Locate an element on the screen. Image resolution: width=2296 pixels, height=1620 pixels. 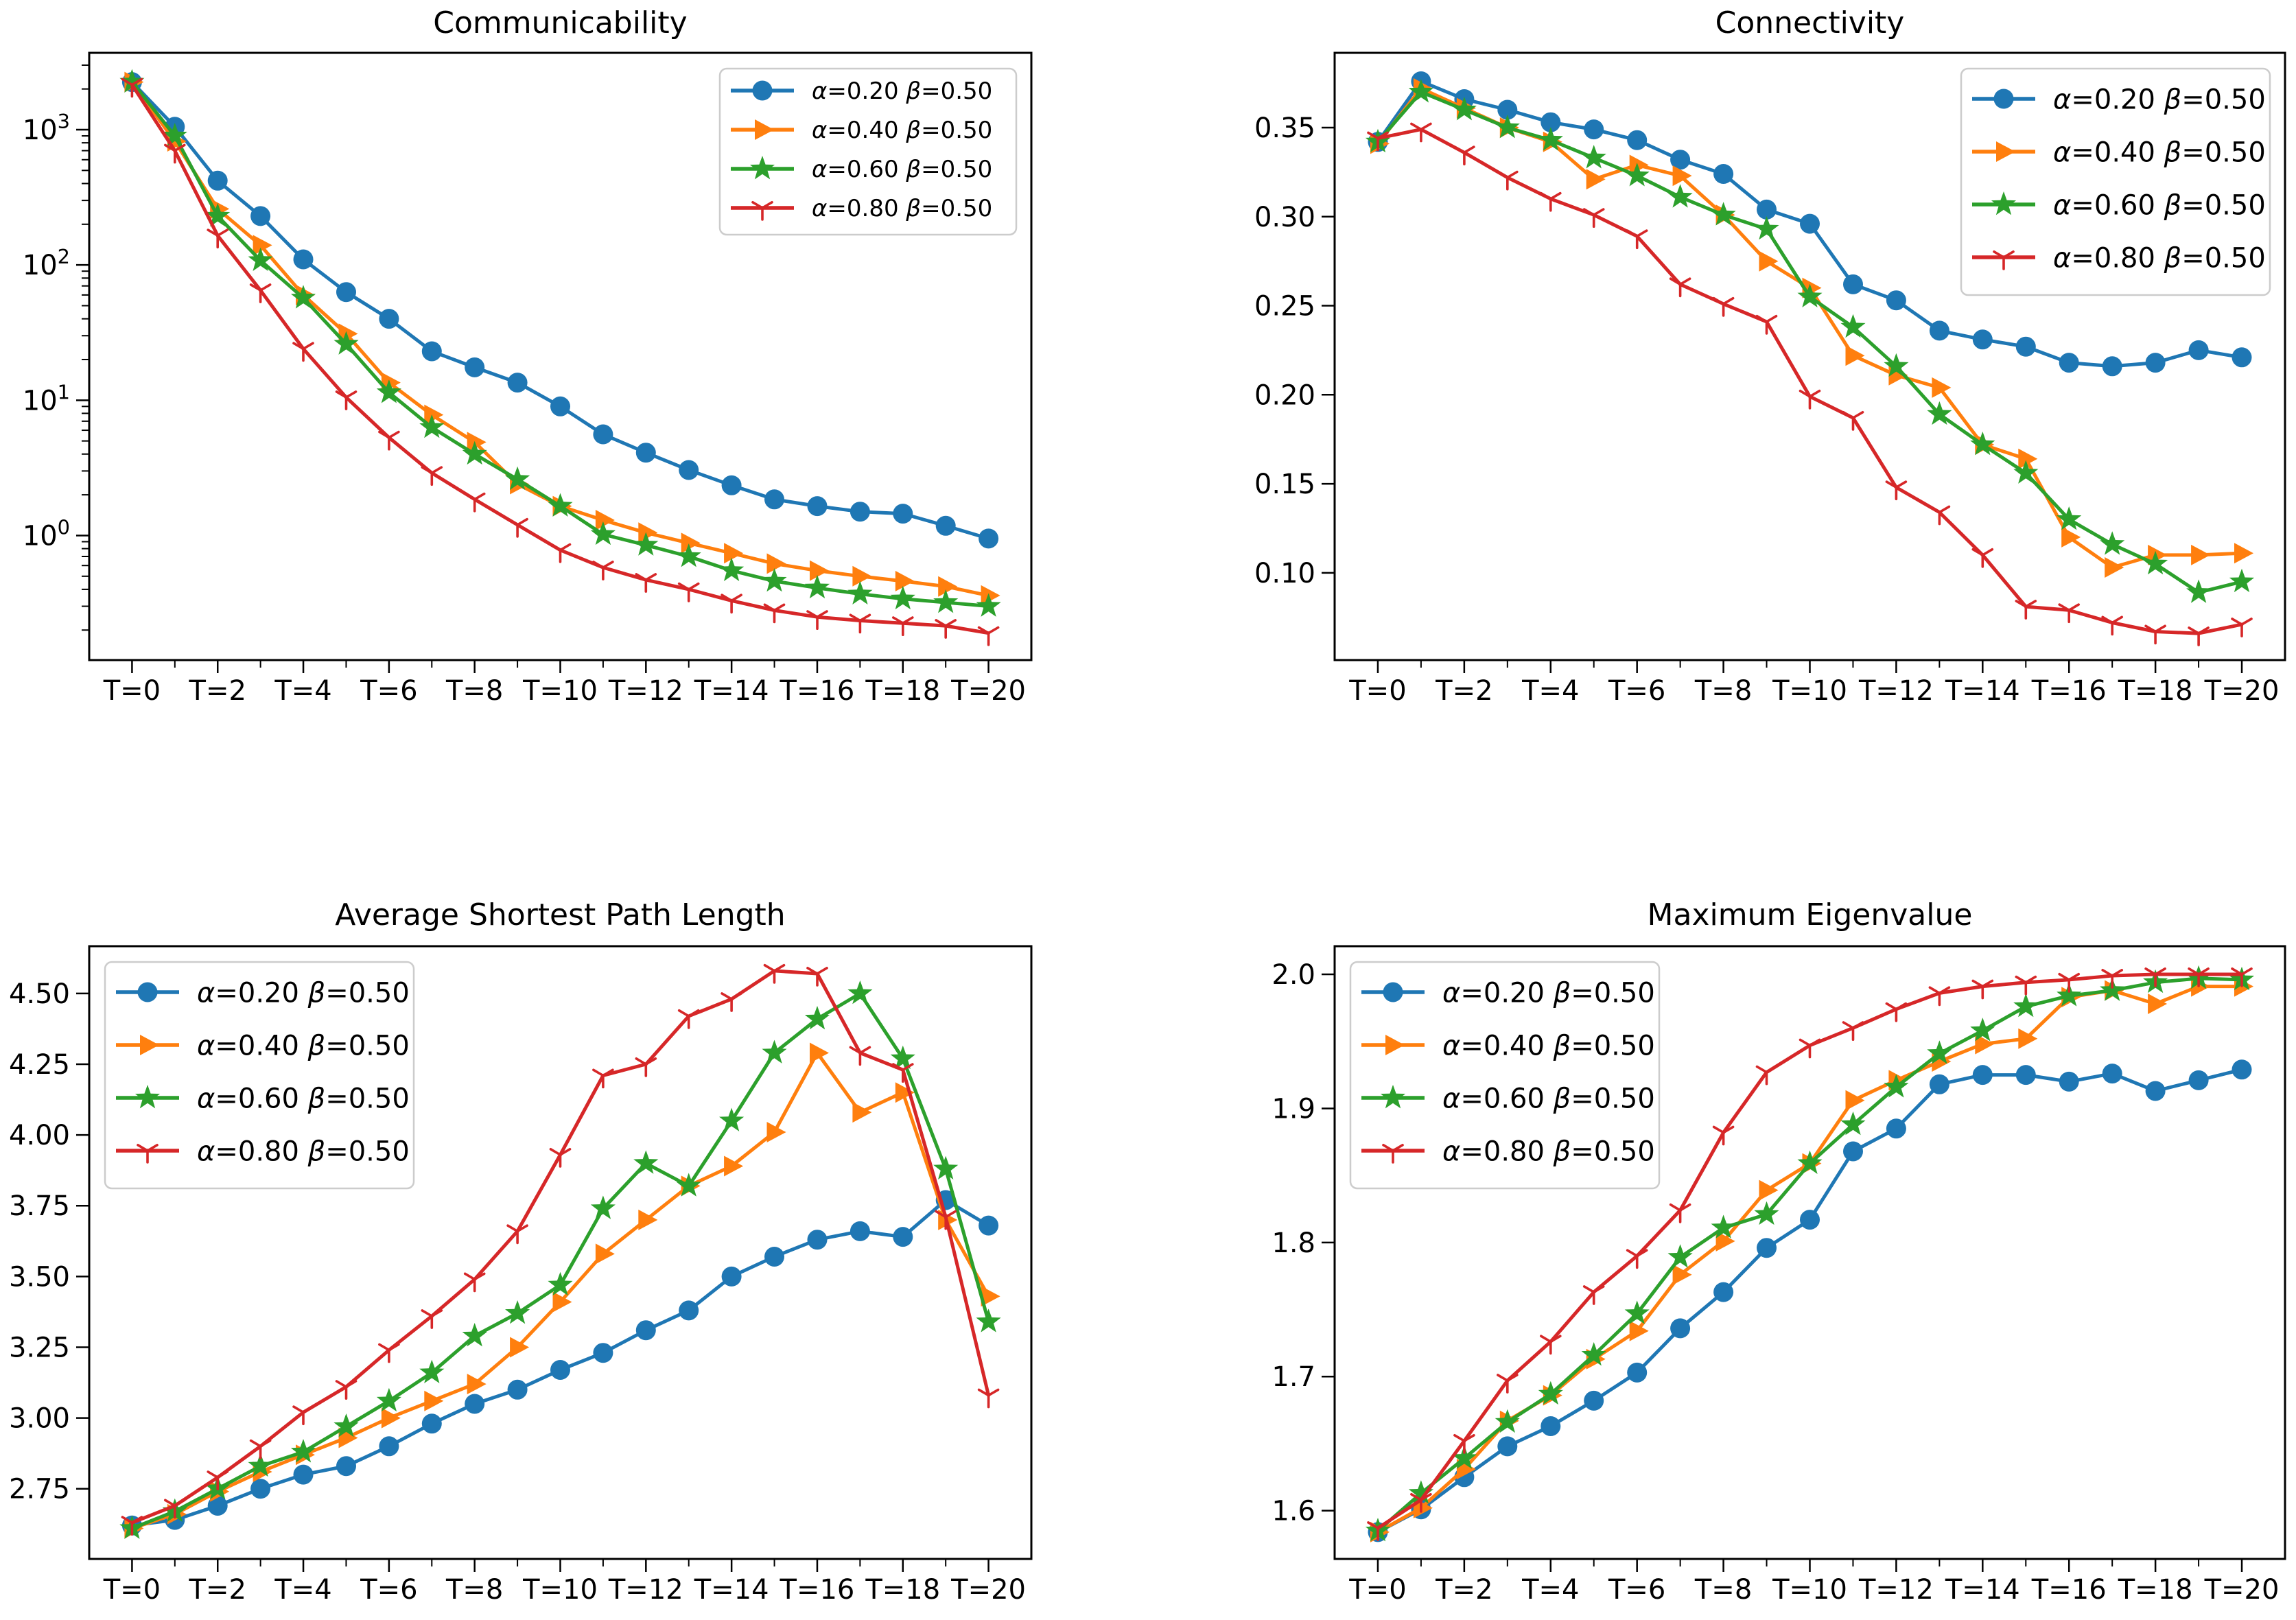
y-axis: 1.6 1.7 1.8 1.9 2.0 is located at coordinates (1303, 1243).